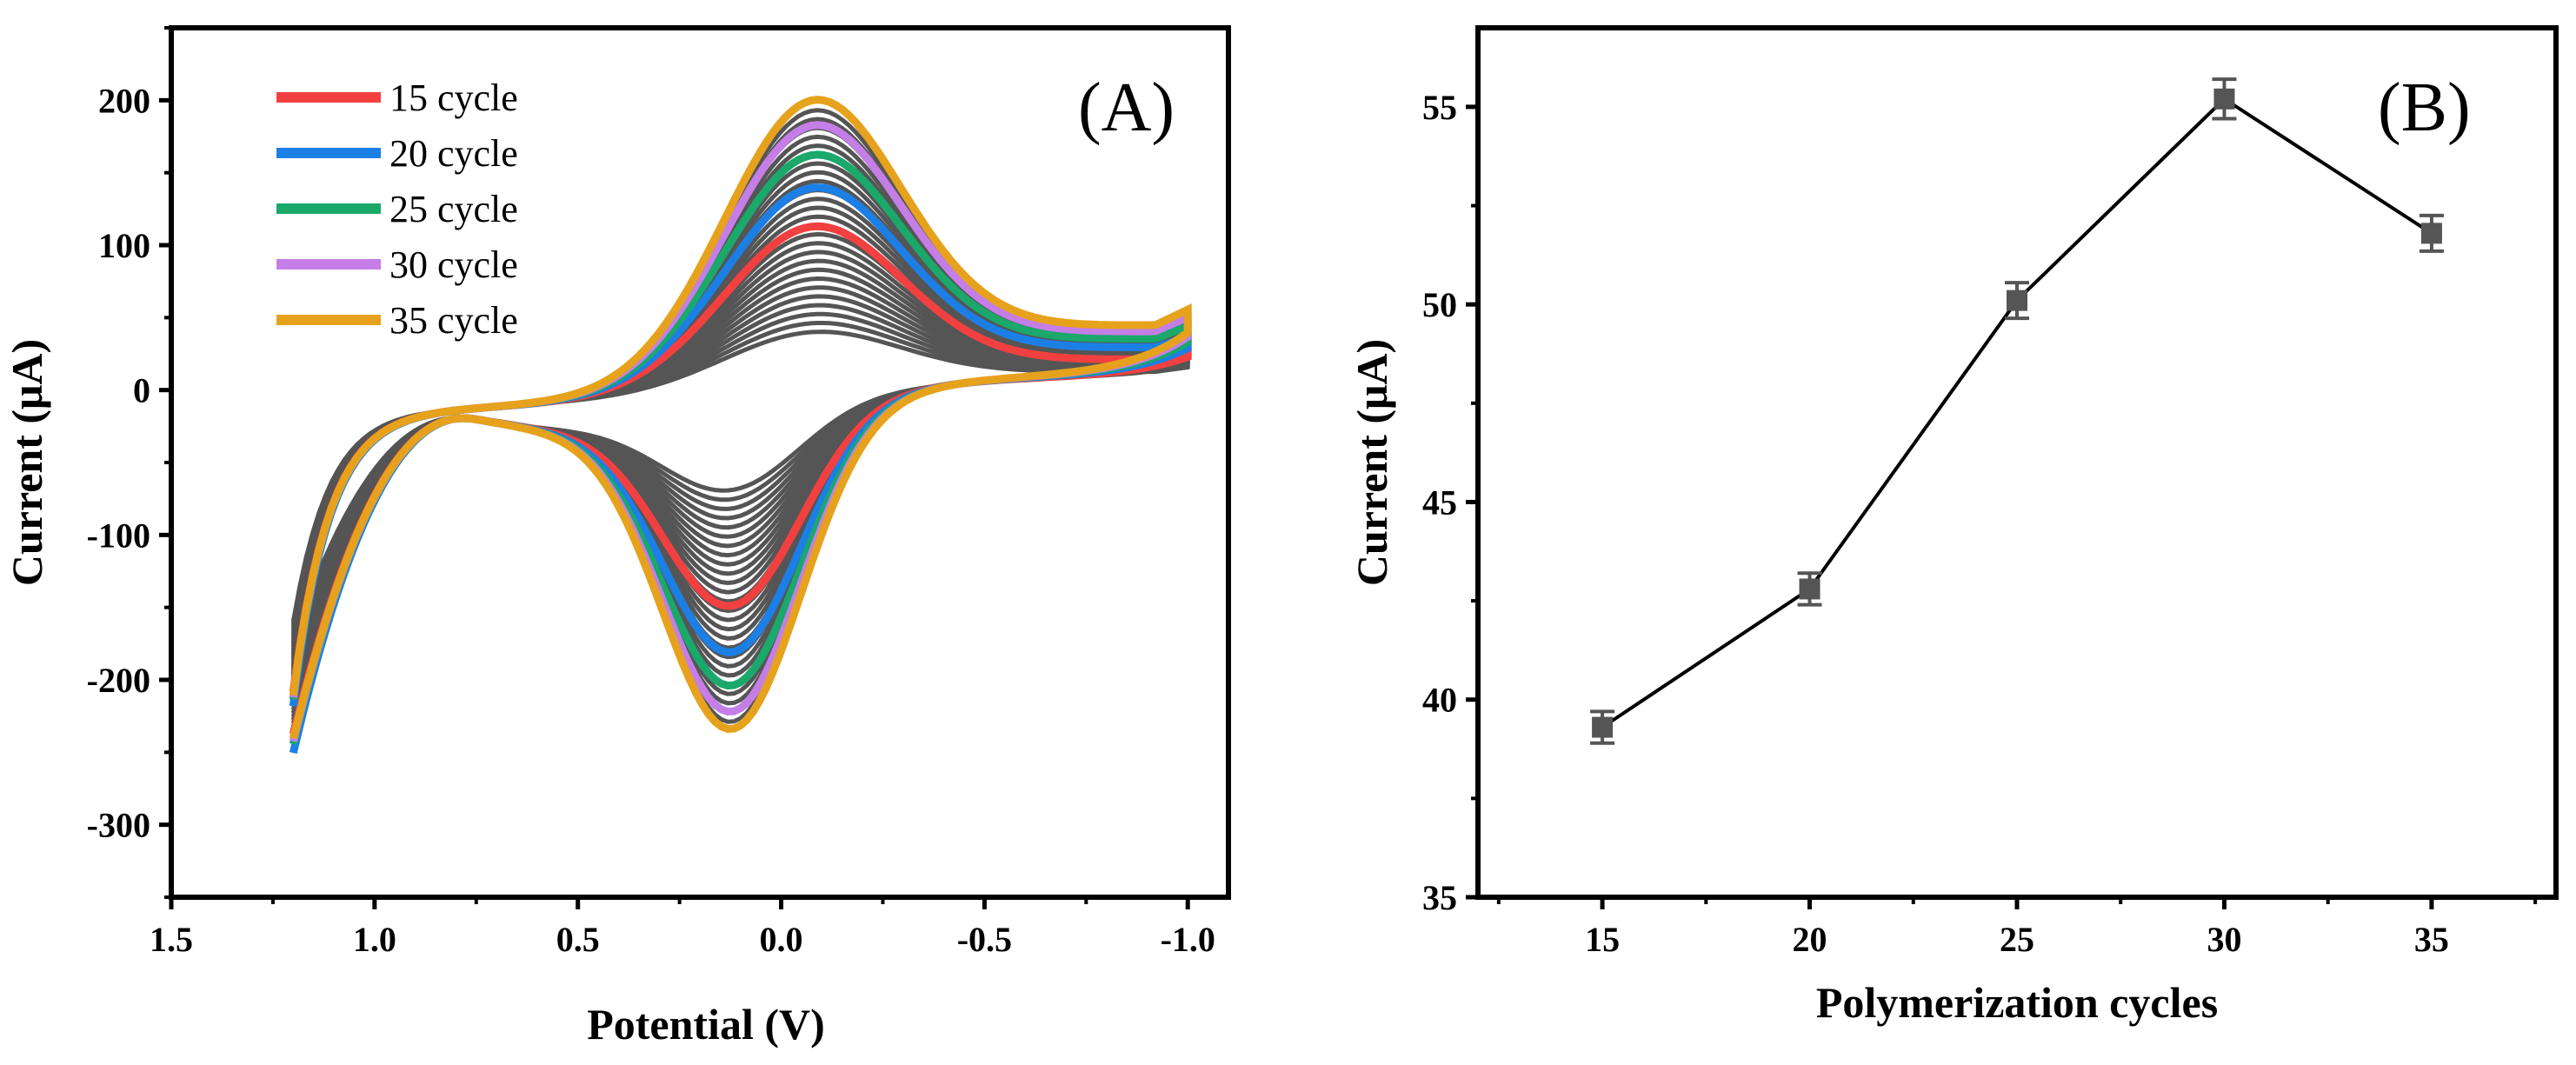  I want to click on panel-b-x-axis-title: Polymerization cycles, so click(2017, 1002).